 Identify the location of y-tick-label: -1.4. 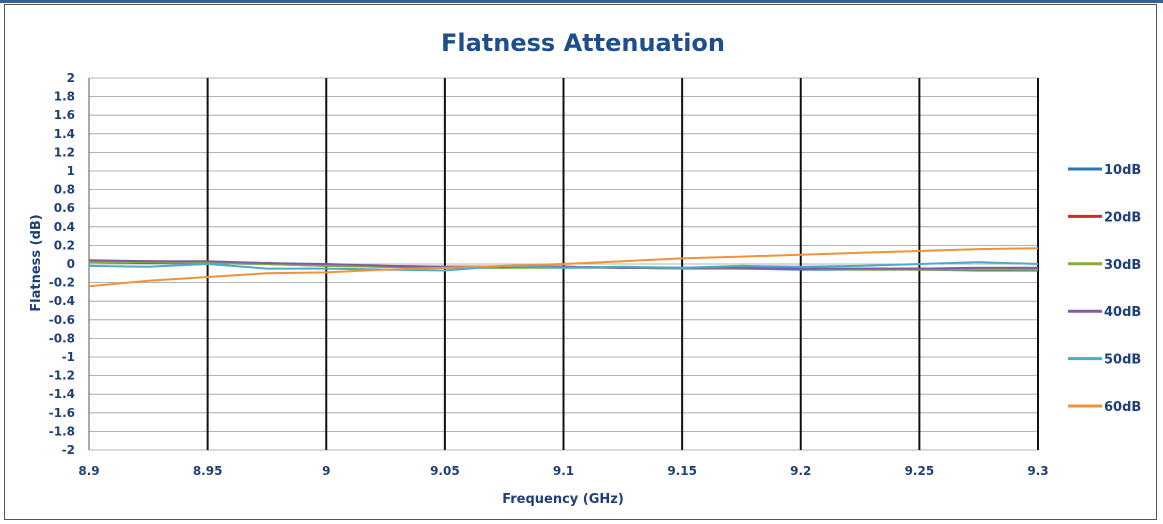
(62, 394).